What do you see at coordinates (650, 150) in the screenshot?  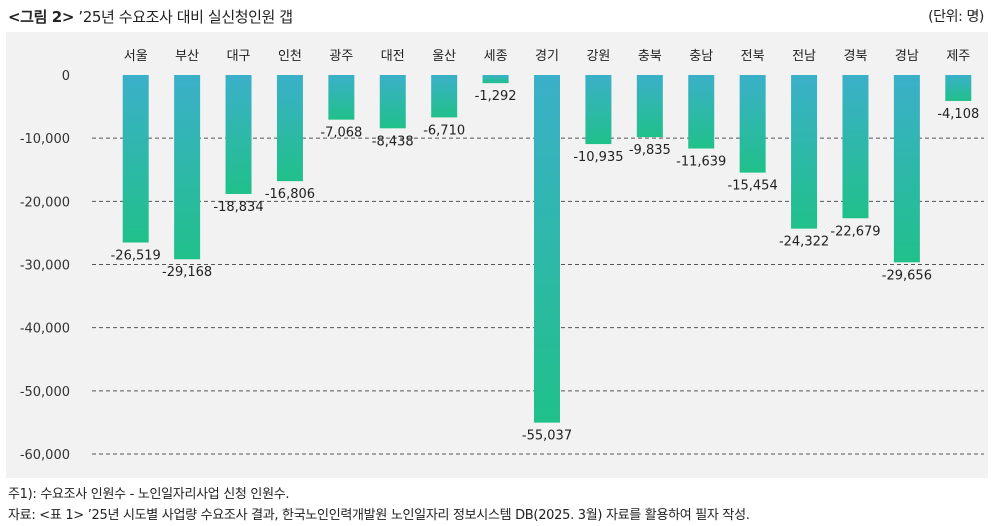 I see `data-label: -9,835` at bounding box center [650, 150].